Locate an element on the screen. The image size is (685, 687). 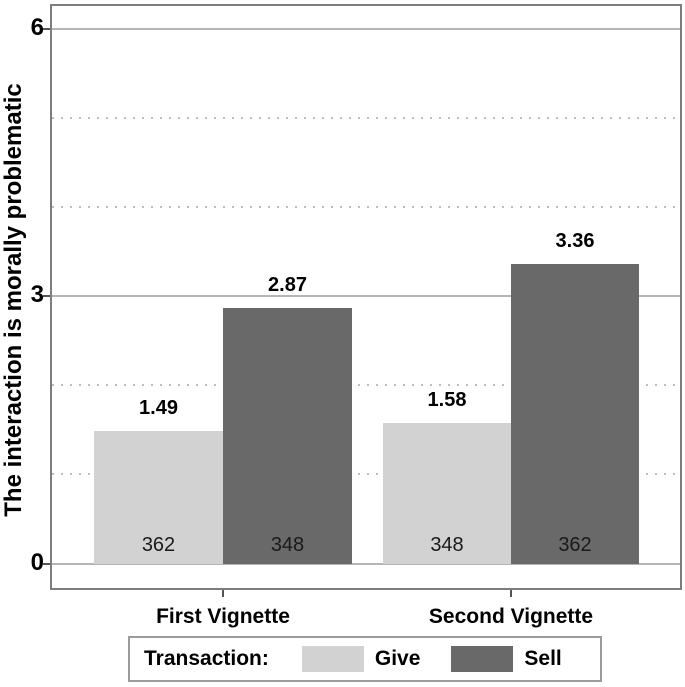
bar-value-label: 1.58 is located at coordinates (447, 400).